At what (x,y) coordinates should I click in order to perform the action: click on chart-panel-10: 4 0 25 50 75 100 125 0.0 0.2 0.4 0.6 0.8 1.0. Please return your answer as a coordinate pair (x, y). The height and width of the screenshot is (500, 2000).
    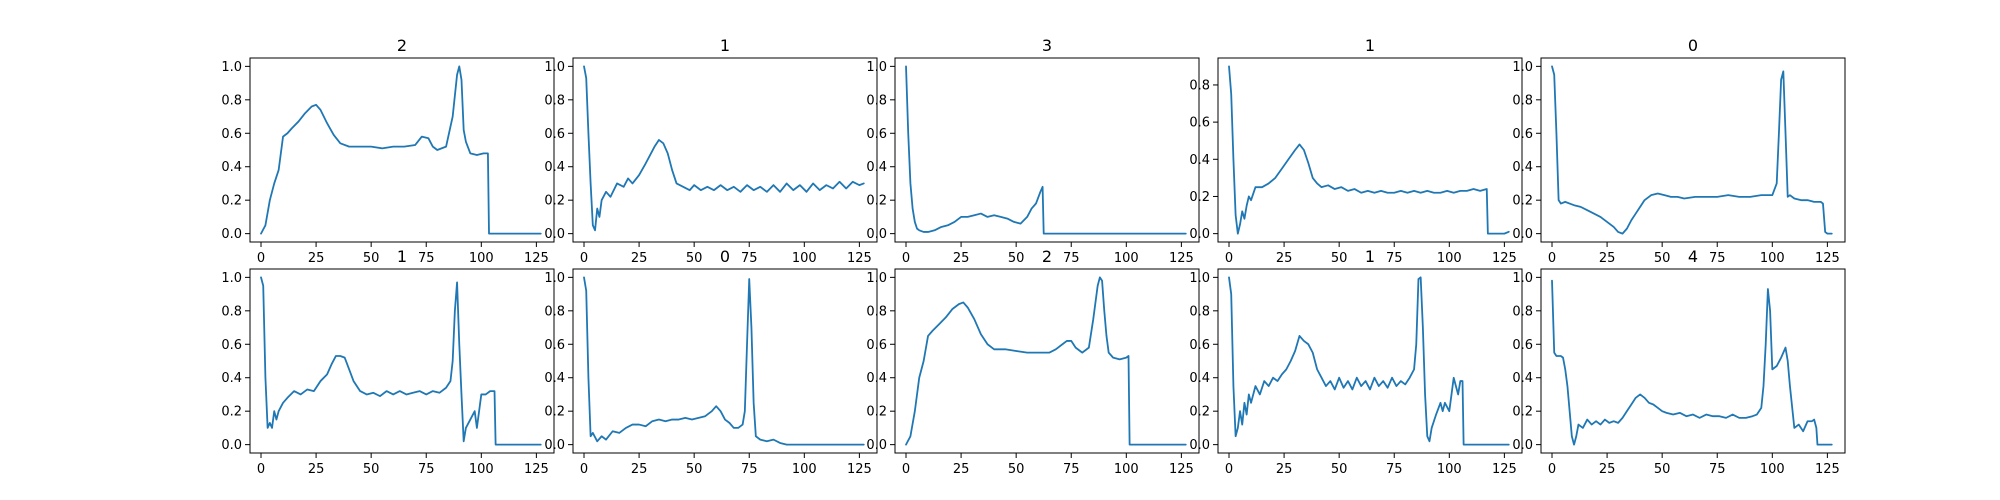
    Looking at the image, I should click on (1679, 362).